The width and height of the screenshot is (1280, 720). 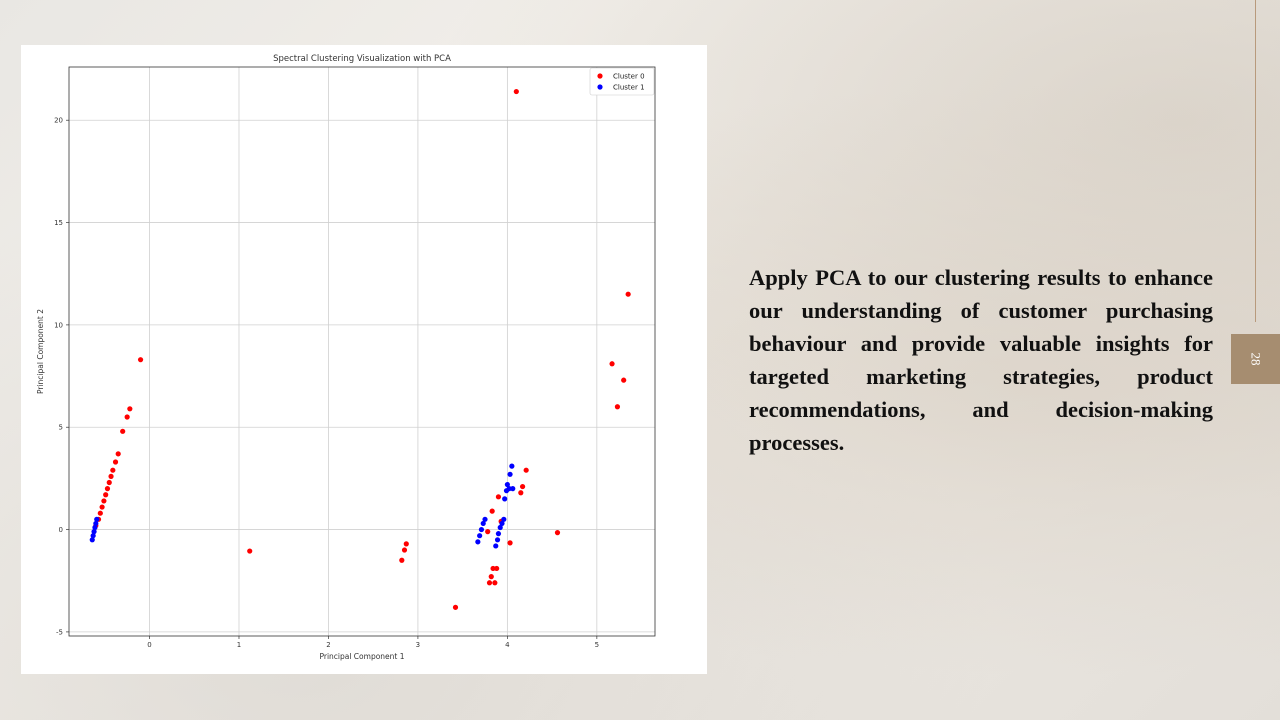 I want to click on legend-box, so click(x=622, y=81).